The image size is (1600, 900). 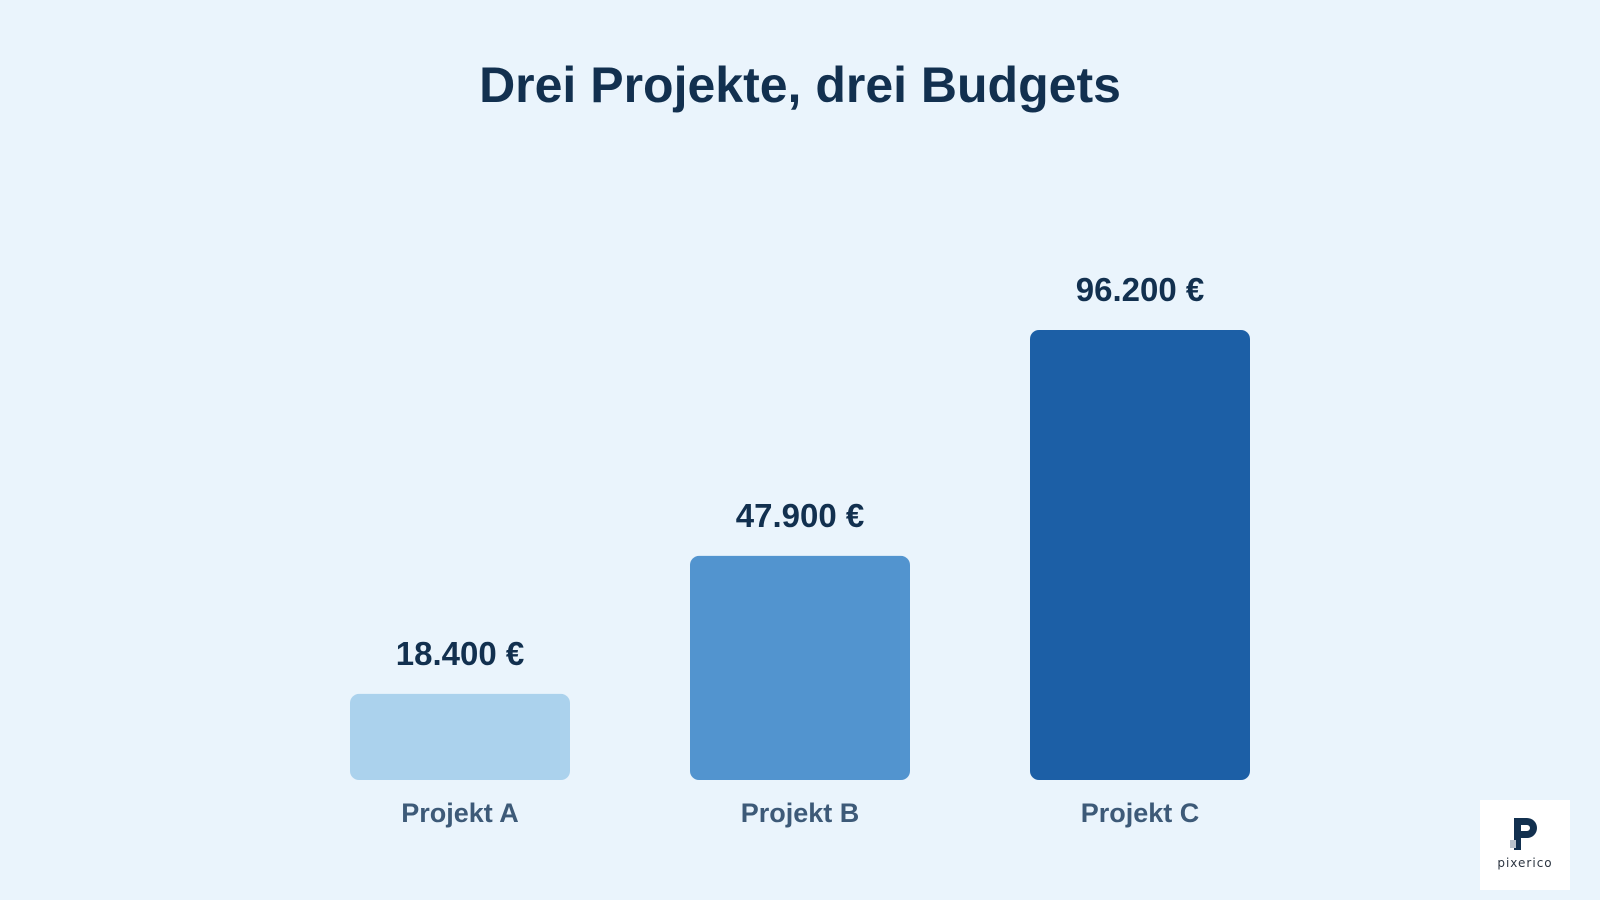 What do you see at coordinates (800, 515) in the screenshot?
I see `bar-value-label: 47.900 €` at bounding box center [800, 515].